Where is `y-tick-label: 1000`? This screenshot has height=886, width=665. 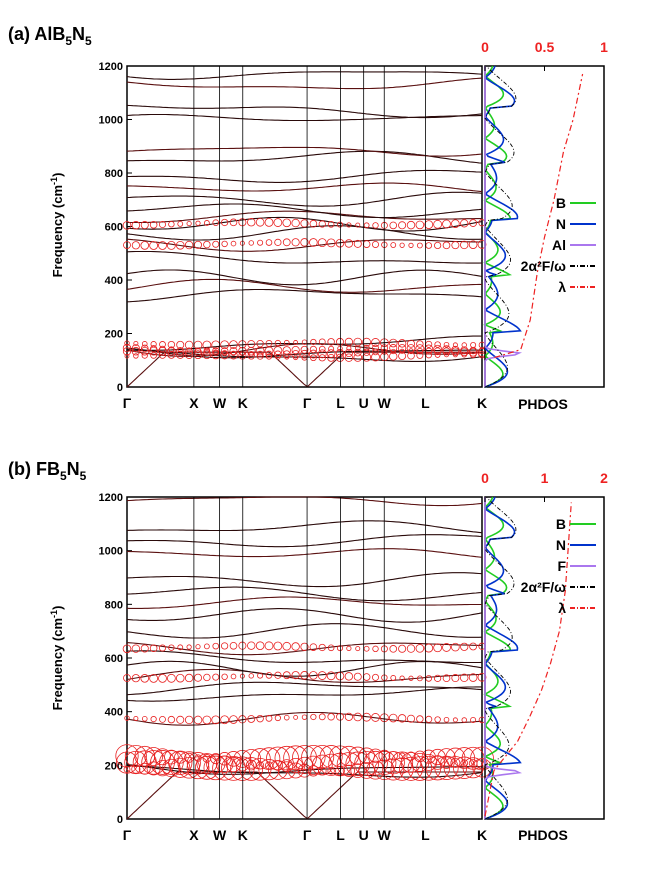
y-tick-label: 1000 is located at coordinates (111, 121).